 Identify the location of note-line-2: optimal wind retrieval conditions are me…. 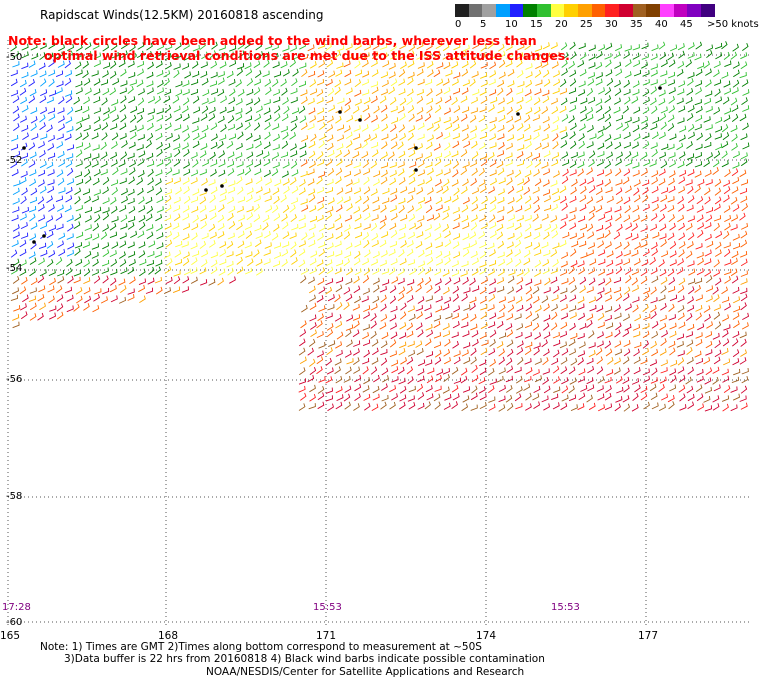
(307, 55).